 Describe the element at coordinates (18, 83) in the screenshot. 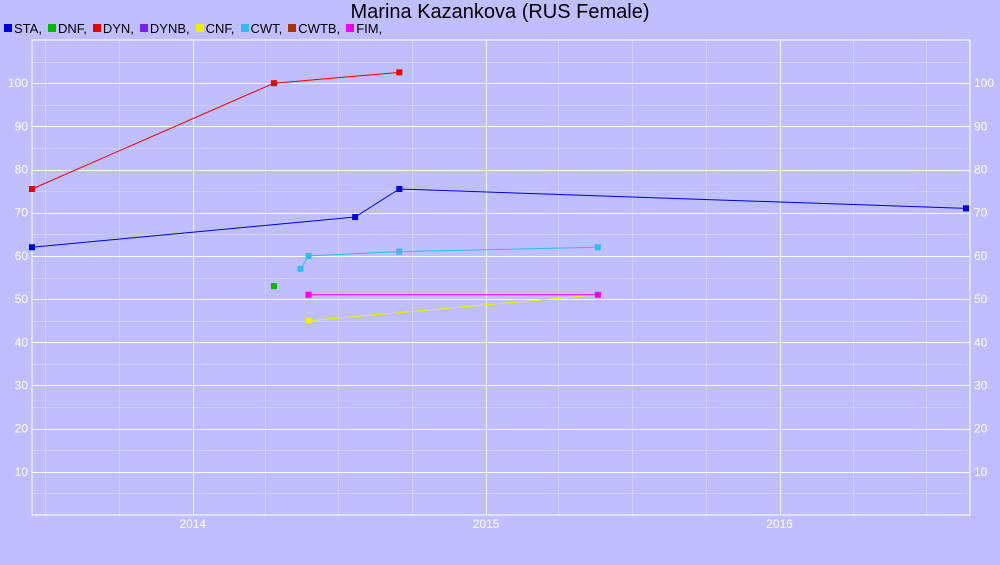

I see `y-tick-label-left: 100` at that location.